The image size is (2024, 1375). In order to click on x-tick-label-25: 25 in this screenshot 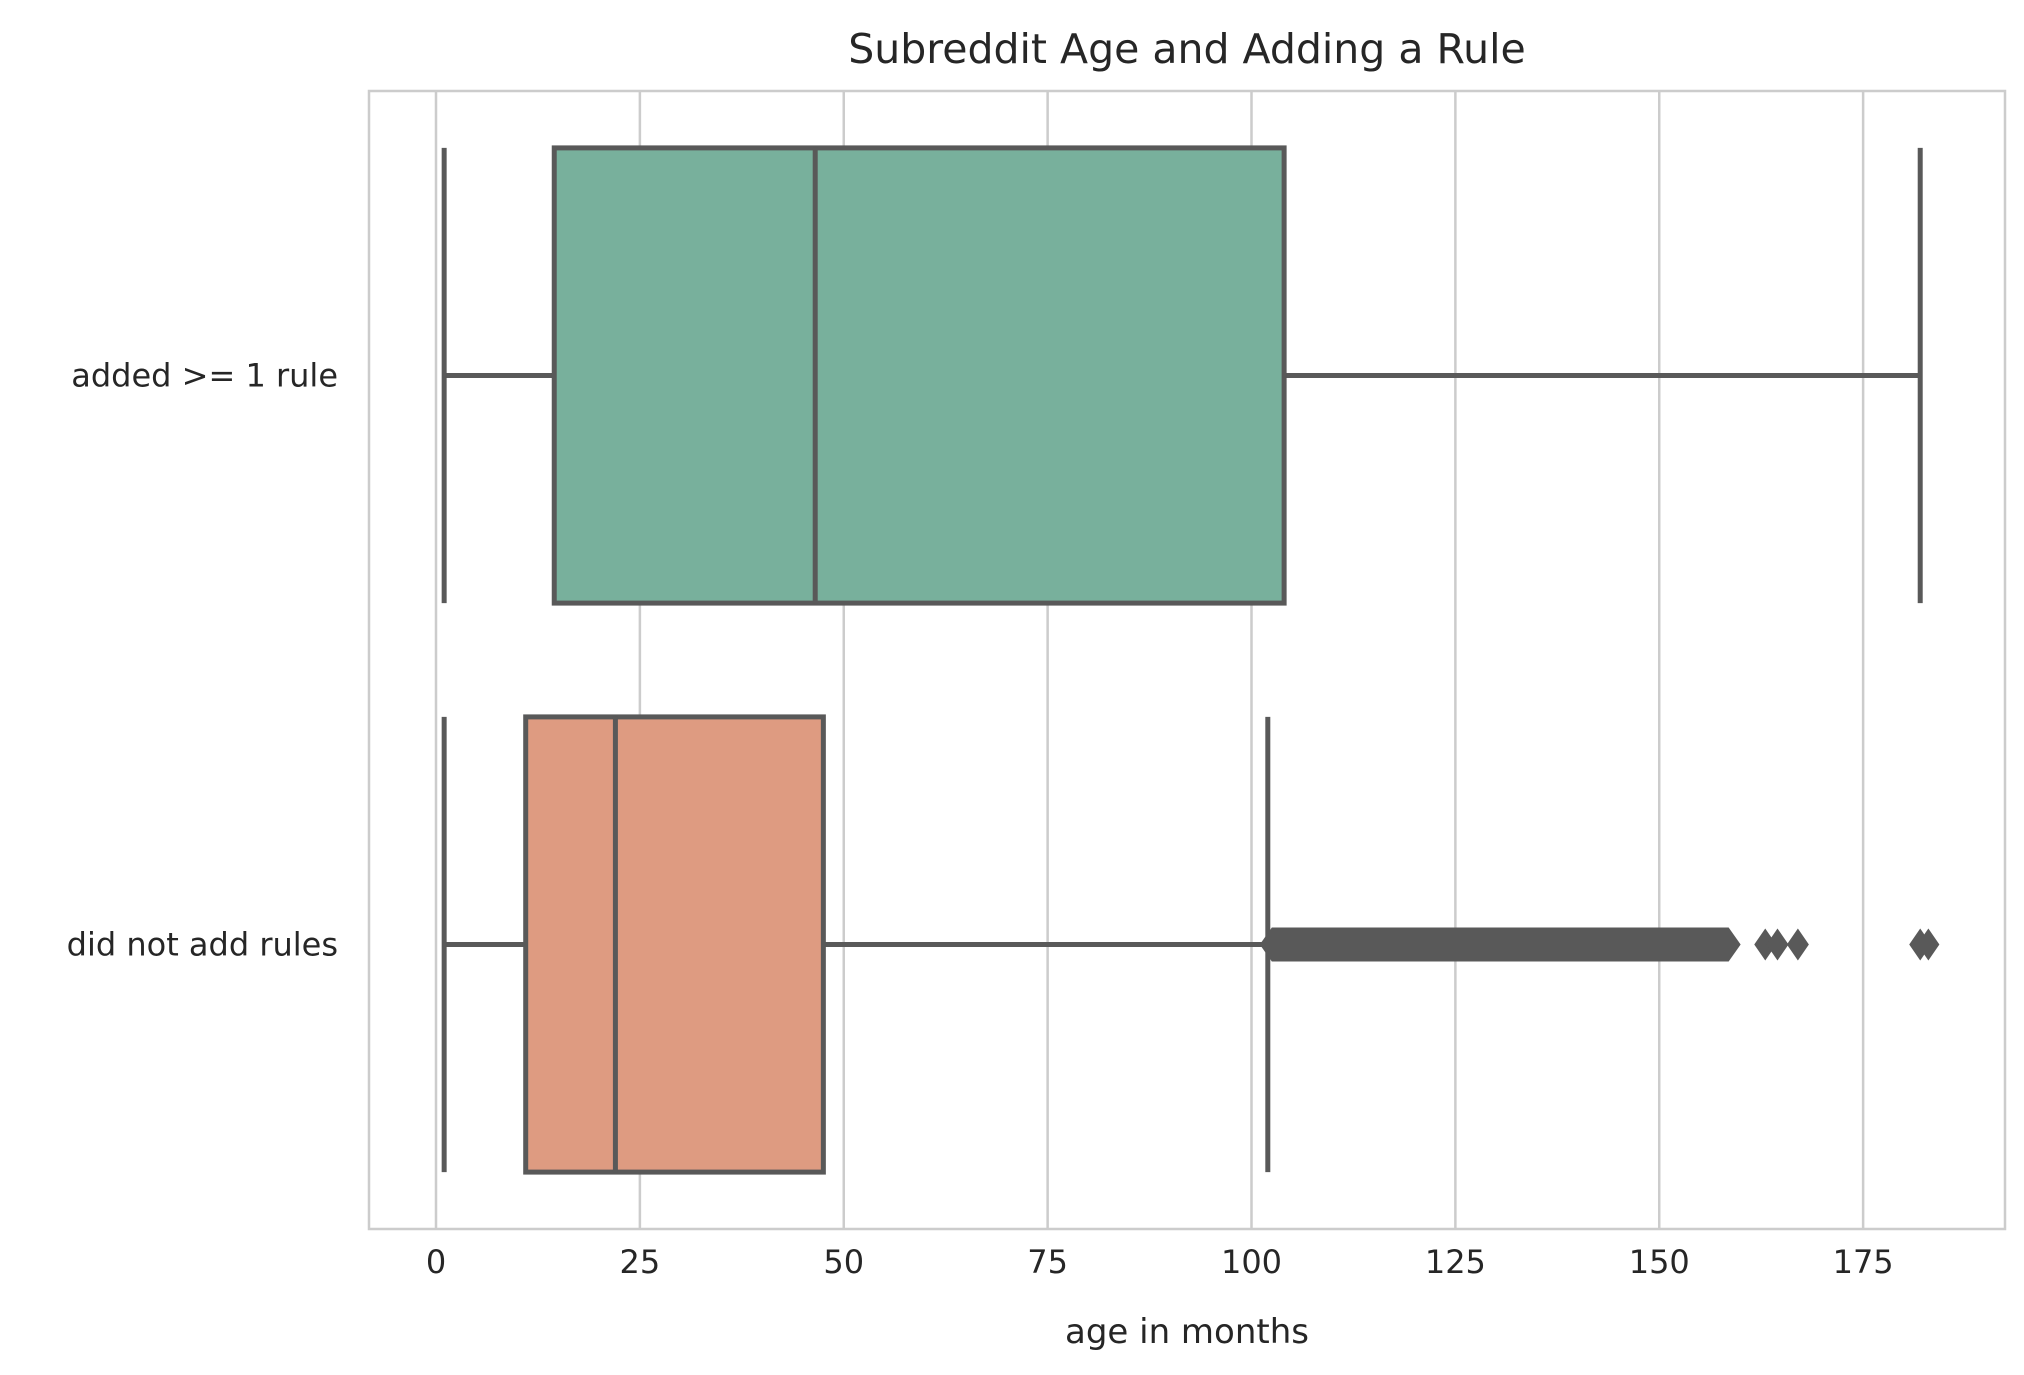, I will do `click(640, 1262)`.